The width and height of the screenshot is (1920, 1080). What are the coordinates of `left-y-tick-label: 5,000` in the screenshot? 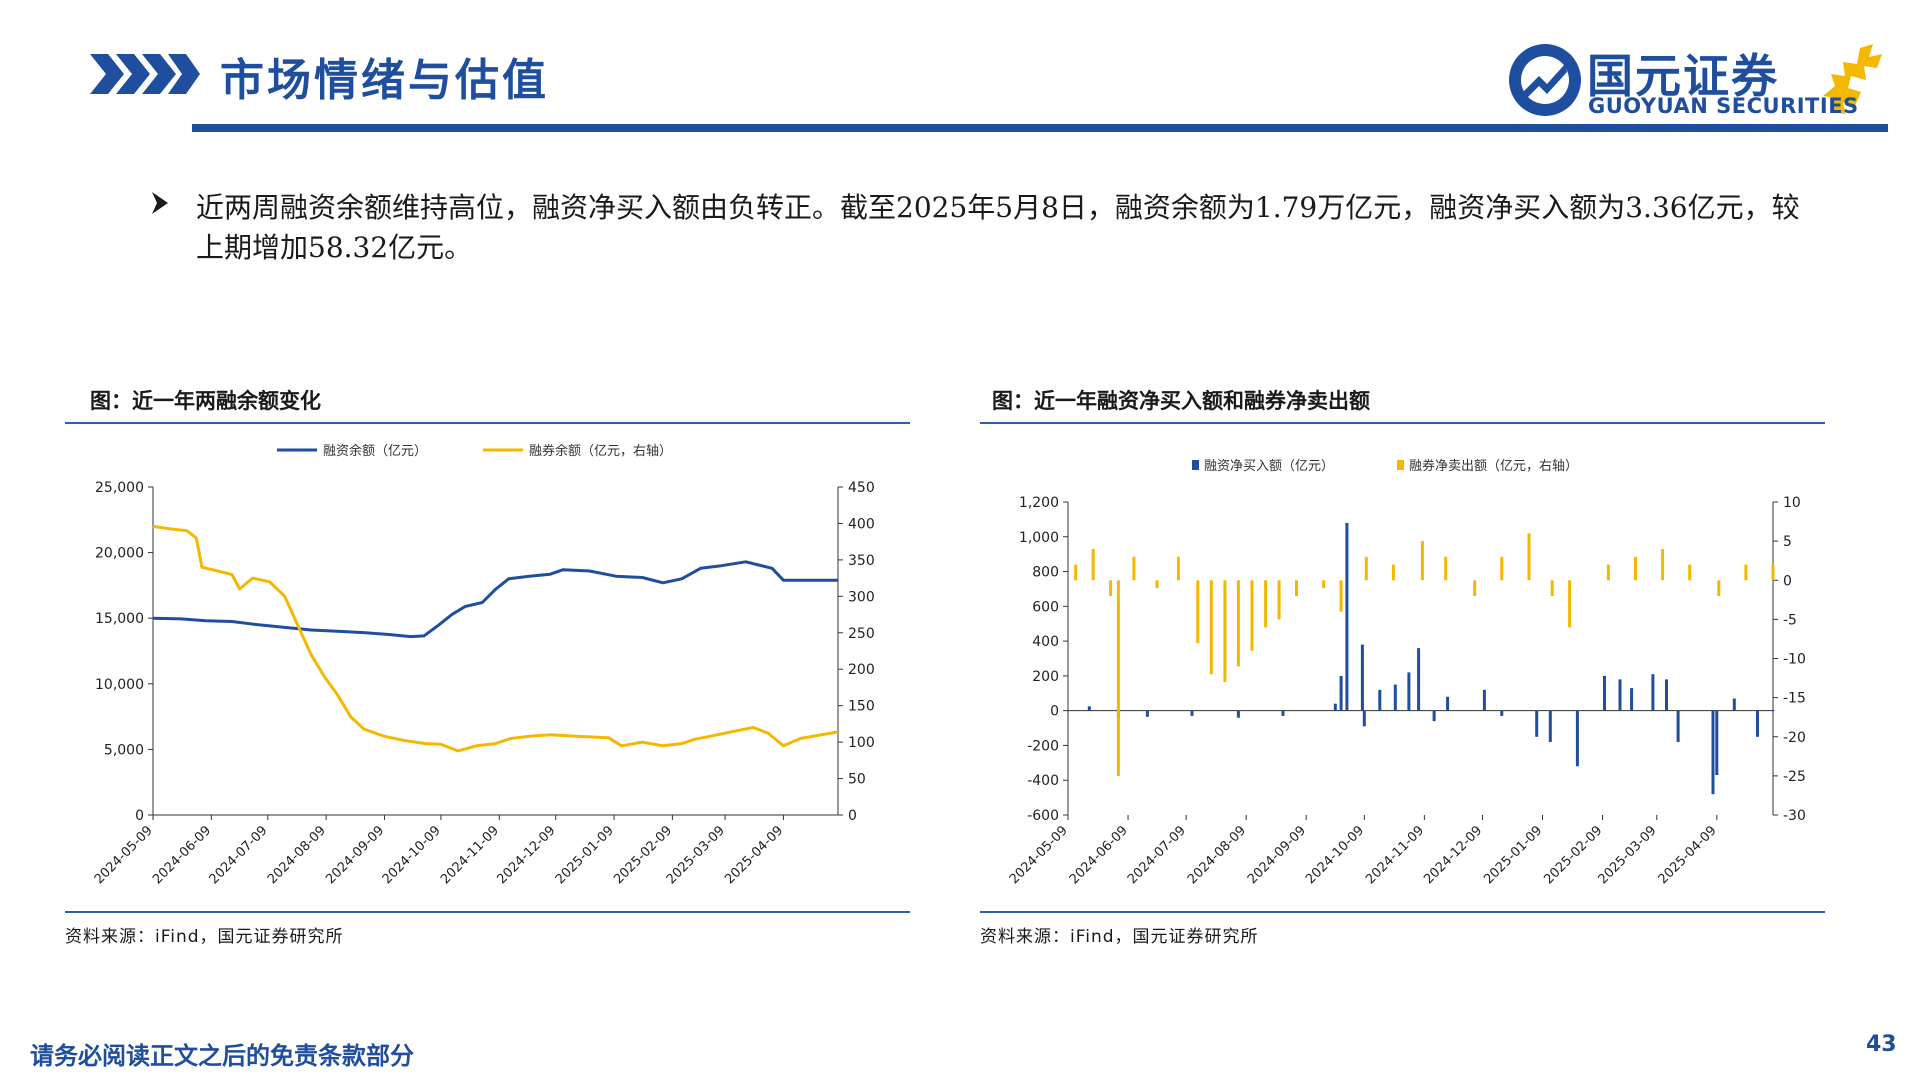 It's located at (124, 750).